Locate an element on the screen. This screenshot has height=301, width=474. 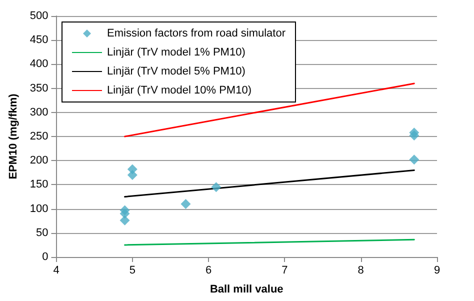
y-tick-label: 500 is located at coordinates (39, 16).